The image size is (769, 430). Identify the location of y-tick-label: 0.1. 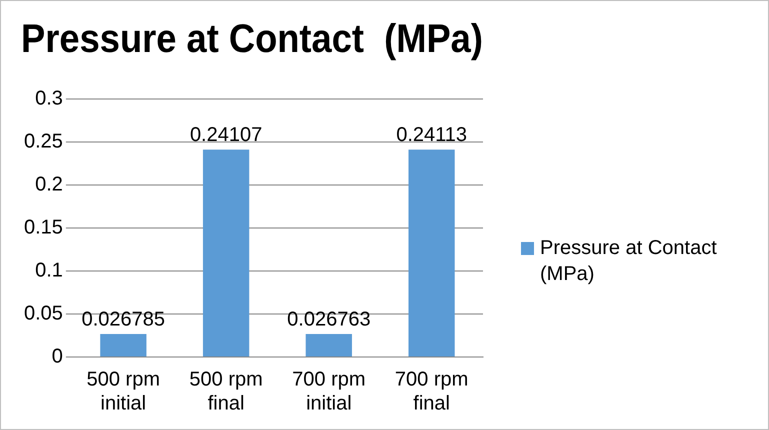
(49, 271).